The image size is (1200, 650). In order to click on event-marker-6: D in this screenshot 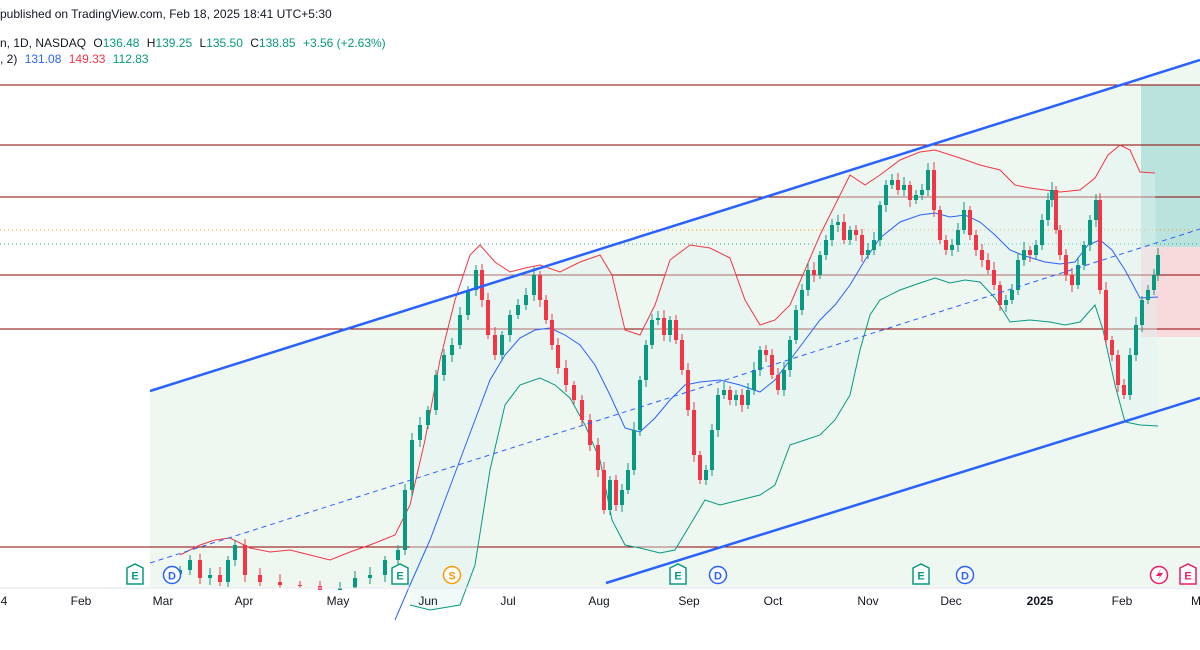, I will do `click(718, 575)`.